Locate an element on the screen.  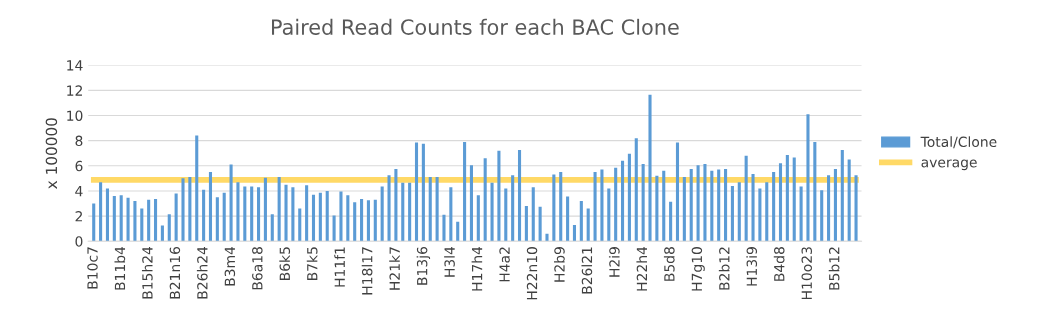
y-tick-label: 0 is located at coordinates (79, 241).